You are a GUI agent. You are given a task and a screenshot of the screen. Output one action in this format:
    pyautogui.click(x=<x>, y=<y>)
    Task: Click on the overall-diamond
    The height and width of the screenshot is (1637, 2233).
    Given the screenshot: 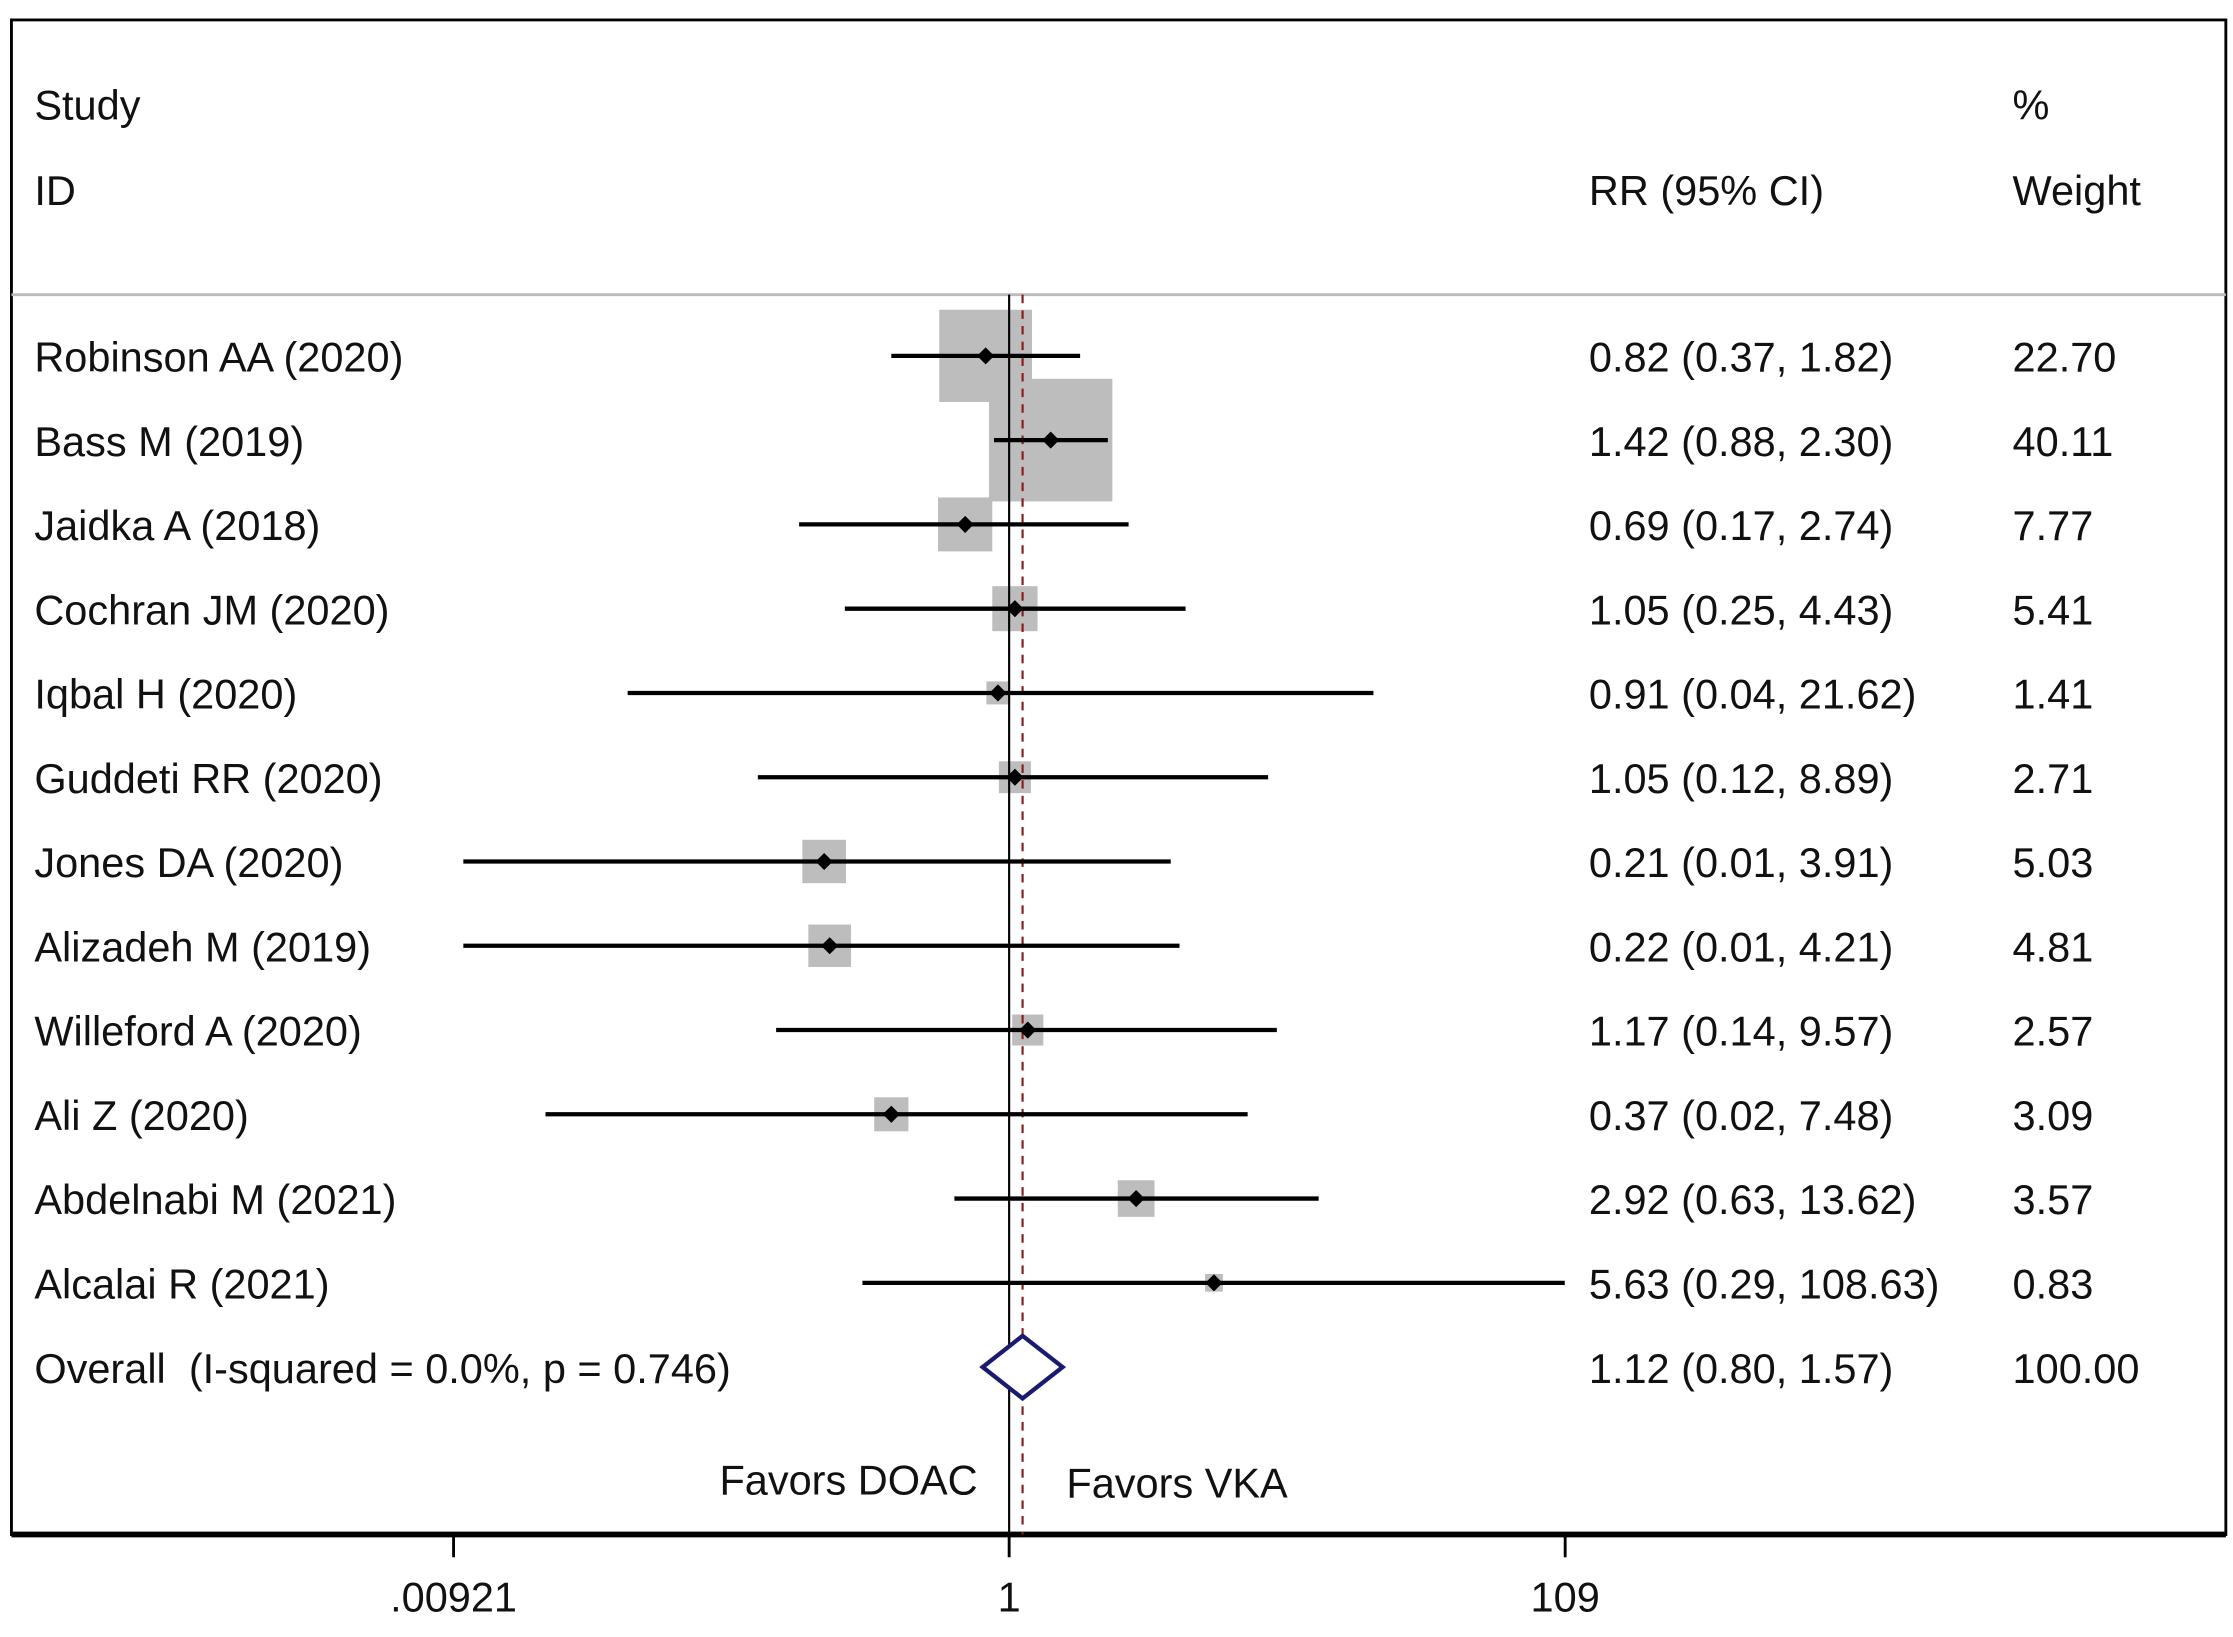 What is the action you would take?
    pyautogui.click(x=1023, y=1367)
    